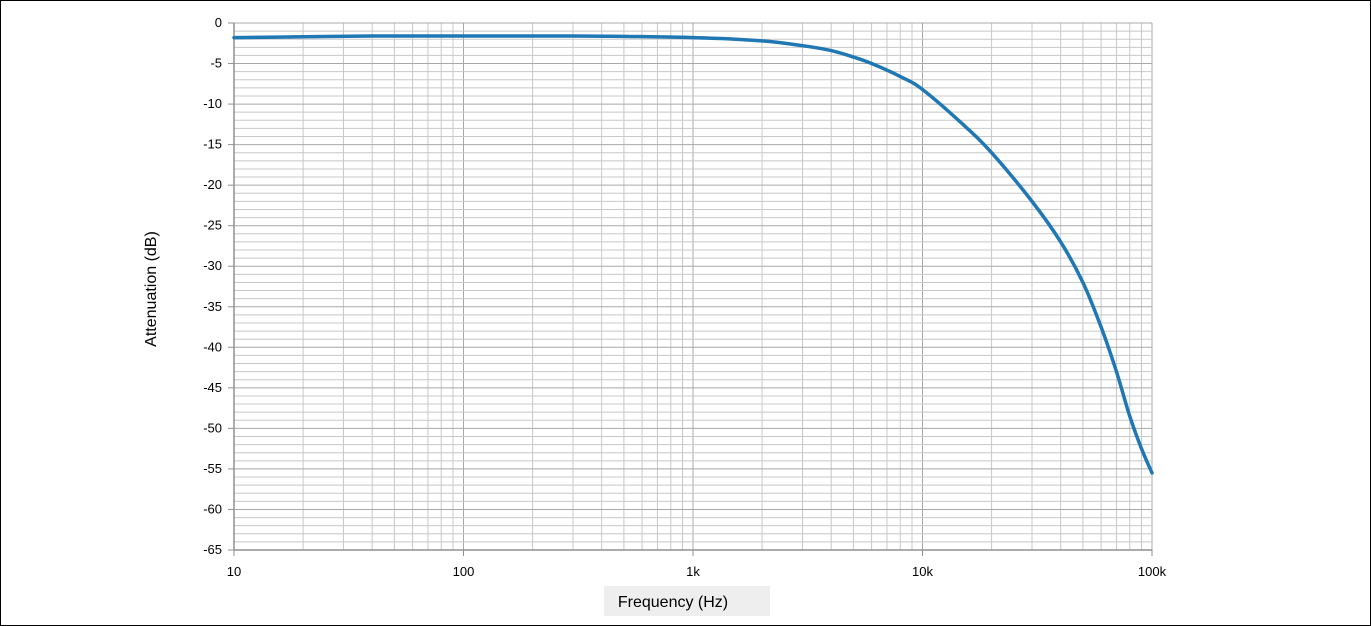  I want to click on x-tick-label: 1k, so click(693, 571).